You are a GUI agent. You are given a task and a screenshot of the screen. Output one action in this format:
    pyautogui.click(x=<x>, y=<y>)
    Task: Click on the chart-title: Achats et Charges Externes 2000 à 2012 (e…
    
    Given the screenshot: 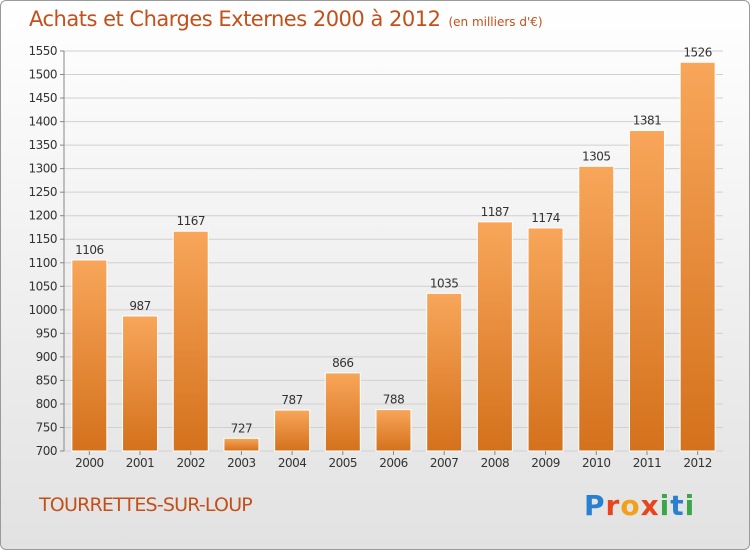 What is the action you would take?
    pyautogui.click(x=286, y=19)
    